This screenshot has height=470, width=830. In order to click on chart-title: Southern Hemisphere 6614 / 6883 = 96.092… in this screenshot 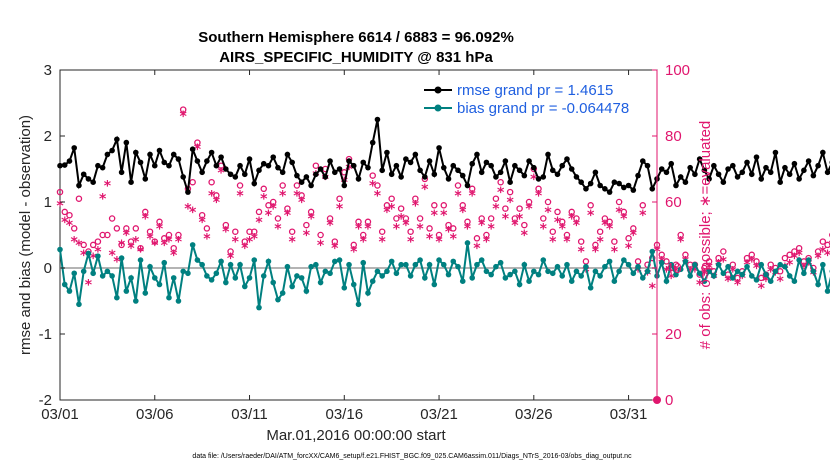, I will do `click(356, 37)`.